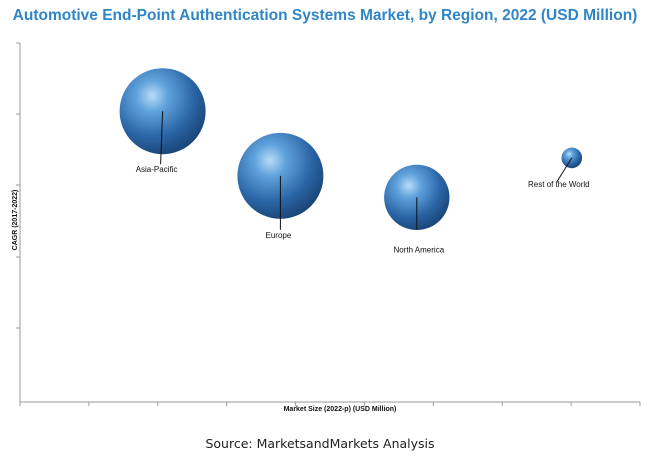  I want to click on bubble-north-america: North America, so click(417, 209).